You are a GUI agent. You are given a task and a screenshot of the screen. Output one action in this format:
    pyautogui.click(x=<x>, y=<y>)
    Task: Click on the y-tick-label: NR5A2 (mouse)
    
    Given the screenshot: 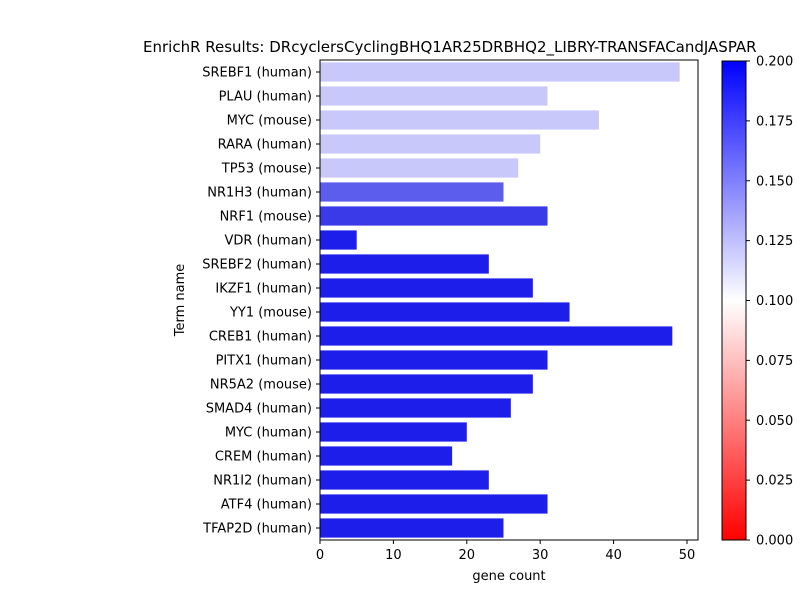 What is the action you would take?
    pyautogui.click(x=261, y=385)
    